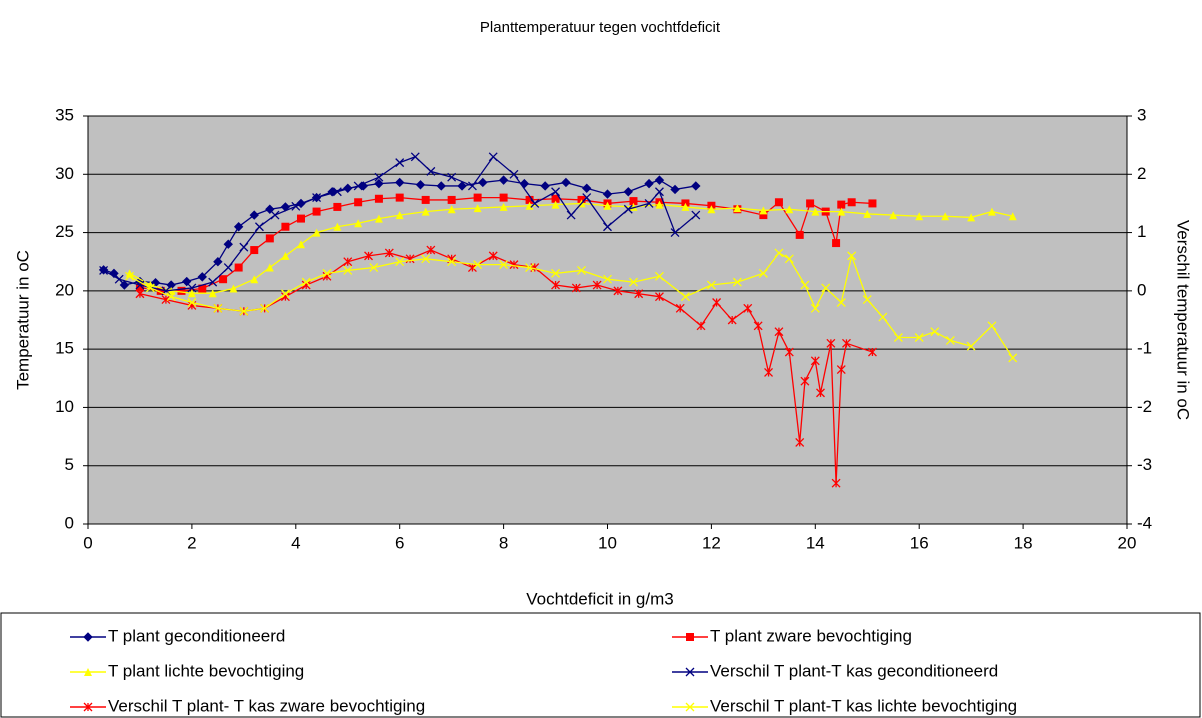 The width and height of the screenshot is (1202, 718). What do you see at coordinates (22, 320) in the screenshot?
I see `y-axis-label: Temperatuur in oC` at bounding box center [22, 320].